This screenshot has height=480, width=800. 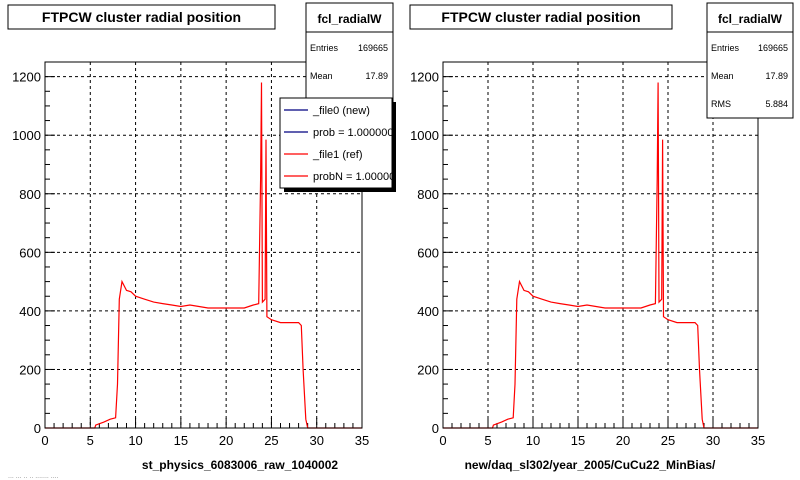 I want to click on legend-box, so click(x=336, y=143).